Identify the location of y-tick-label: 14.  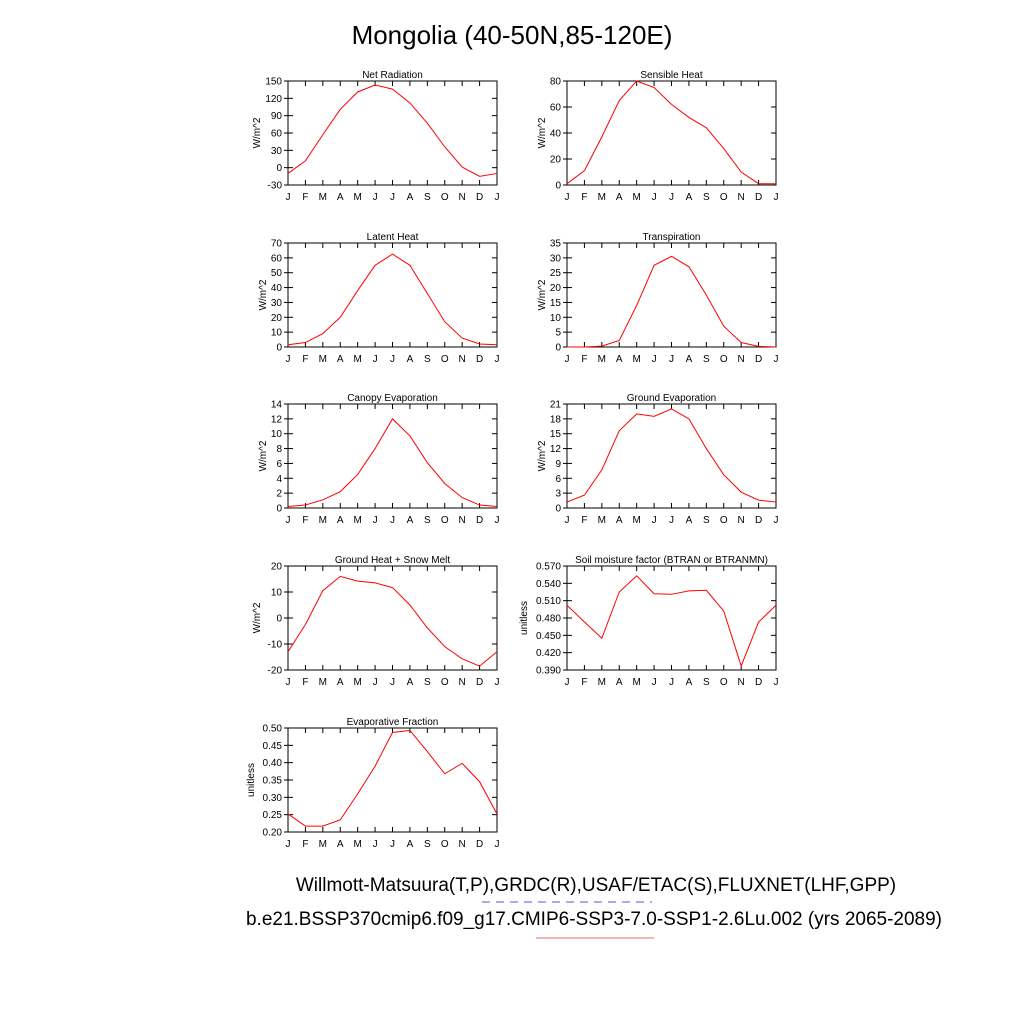
(277, 405).